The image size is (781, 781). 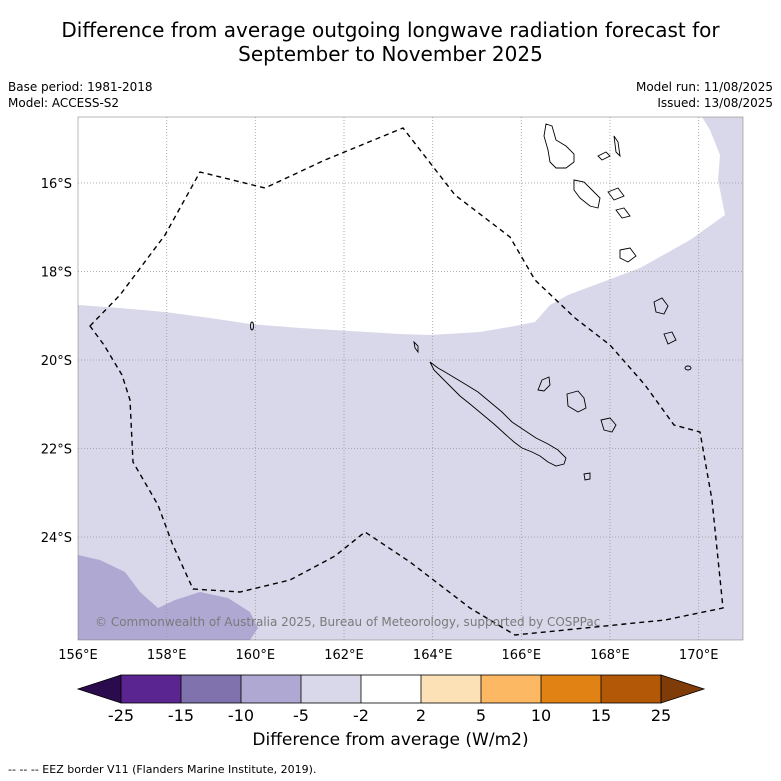 I want to click on colorbar-tick-label: -25, so click(x=121, y=715).